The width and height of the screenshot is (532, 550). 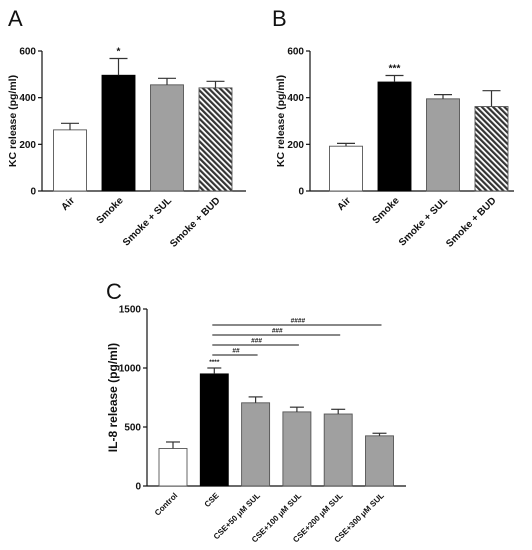 I want to click on comparison-label: ##, so click(x=236, y=351).